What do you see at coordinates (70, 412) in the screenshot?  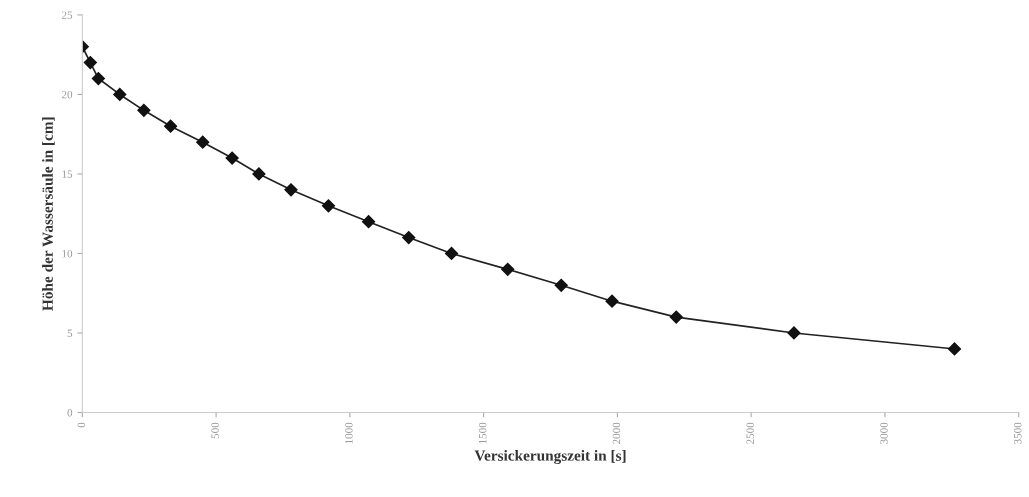 I see `y-tick-label: 0` at bounding box center [70, 412].